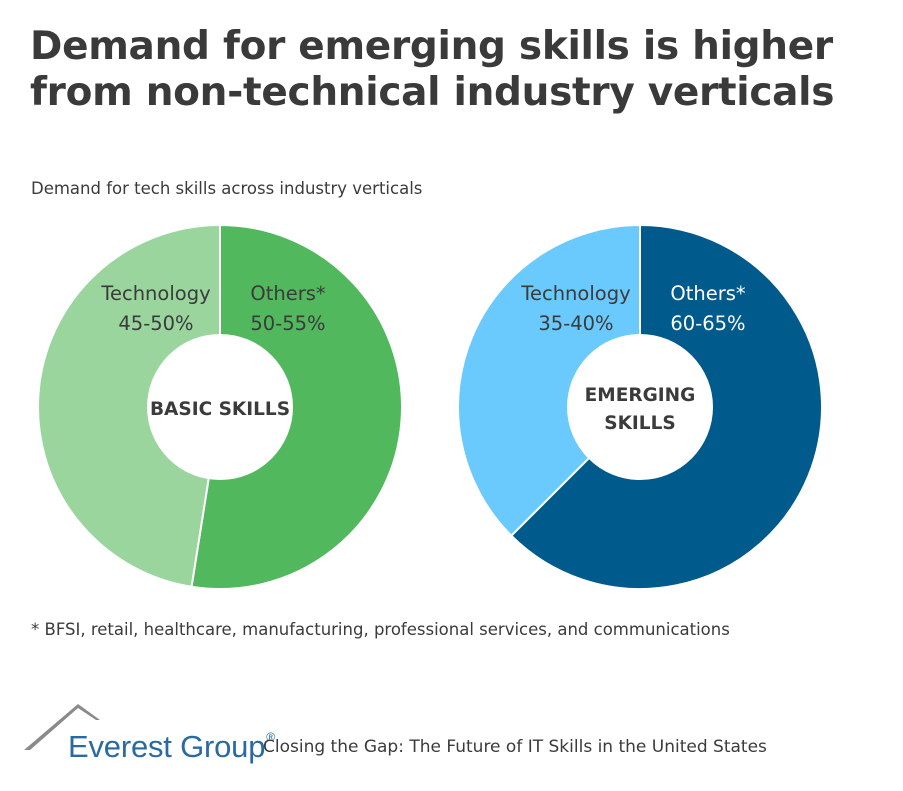 The height and width of the screenshot is (791, 903). Describe the element at coordinates (287, 323) in the screenshot. I see `slice-value-label: 50-55%` at that location.